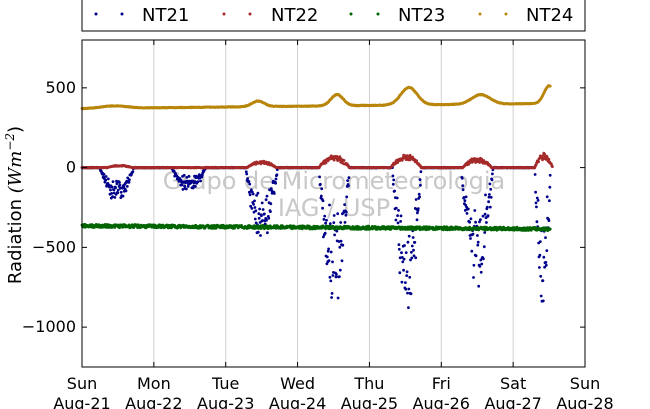 The width and height of the screenshot is (650, 409). What do you see at coordinates (141, 15) in the screenshot?
I see `legend-entry-nt21: NT21` at bounding box center [141, 15].